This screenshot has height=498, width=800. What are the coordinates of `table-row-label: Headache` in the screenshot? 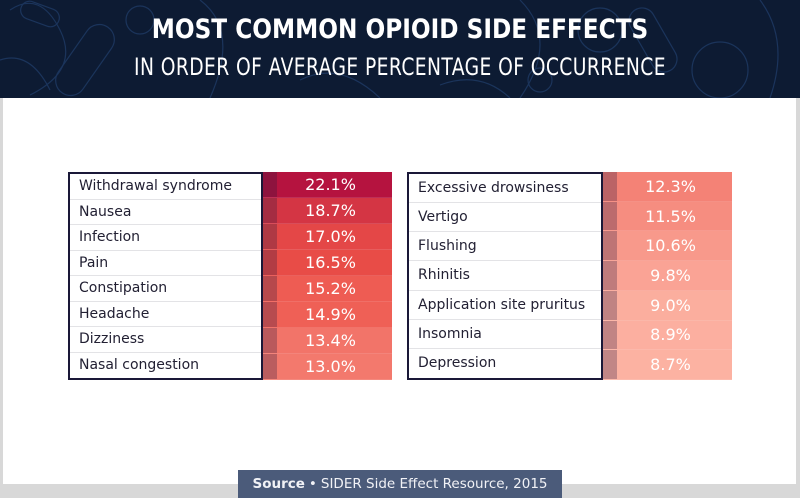 It's located at (165, 314).